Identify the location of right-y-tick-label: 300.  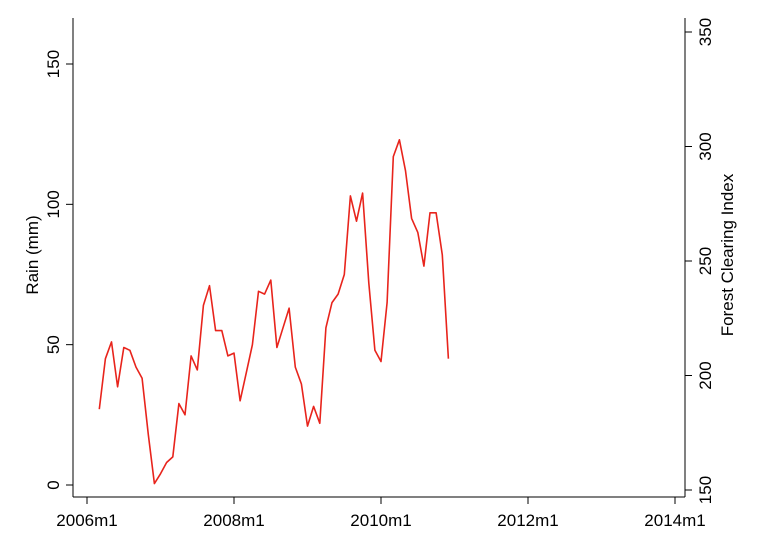
(705, 146).